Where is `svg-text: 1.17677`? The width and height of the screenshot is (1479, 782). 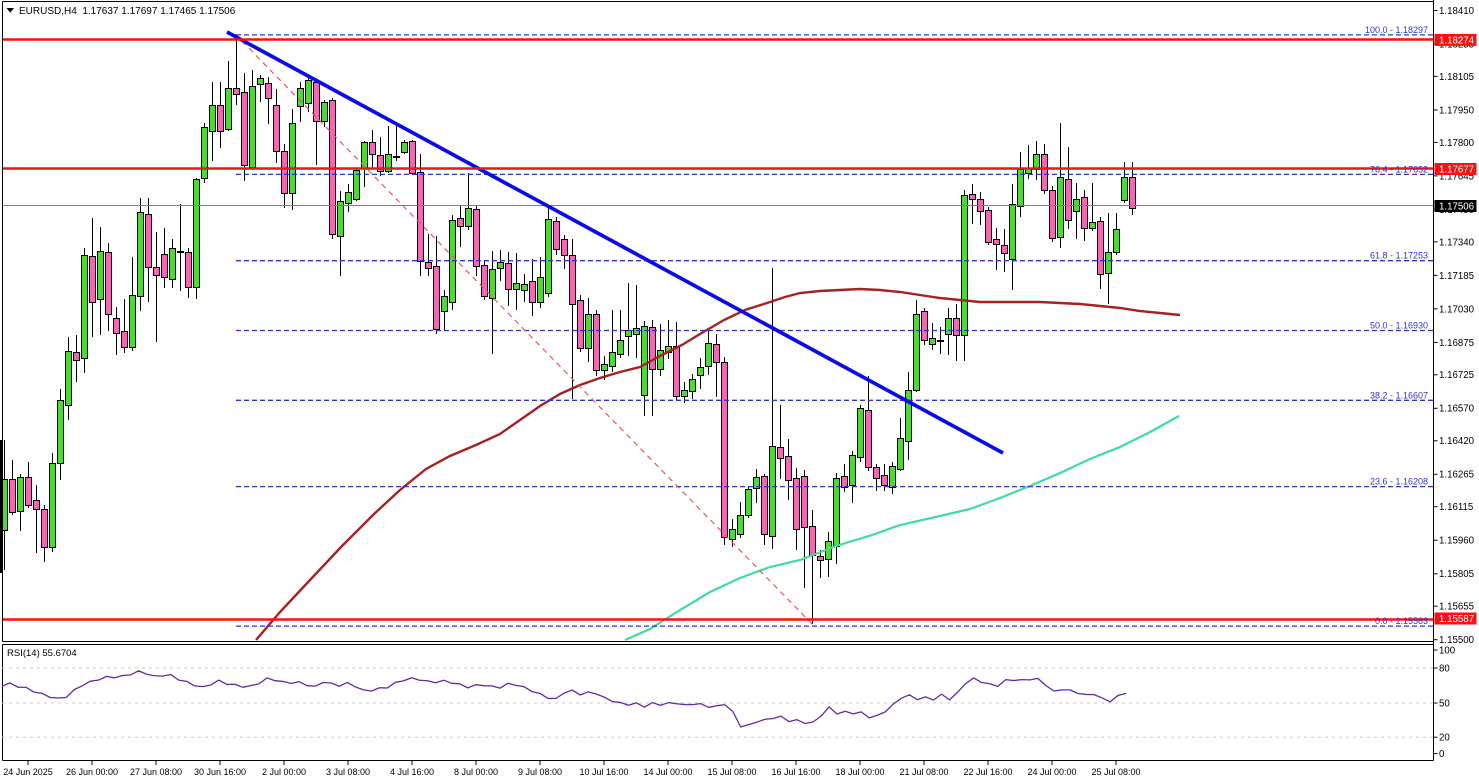
svg-text: 1.17677 is located at coordinates (1456, 169).